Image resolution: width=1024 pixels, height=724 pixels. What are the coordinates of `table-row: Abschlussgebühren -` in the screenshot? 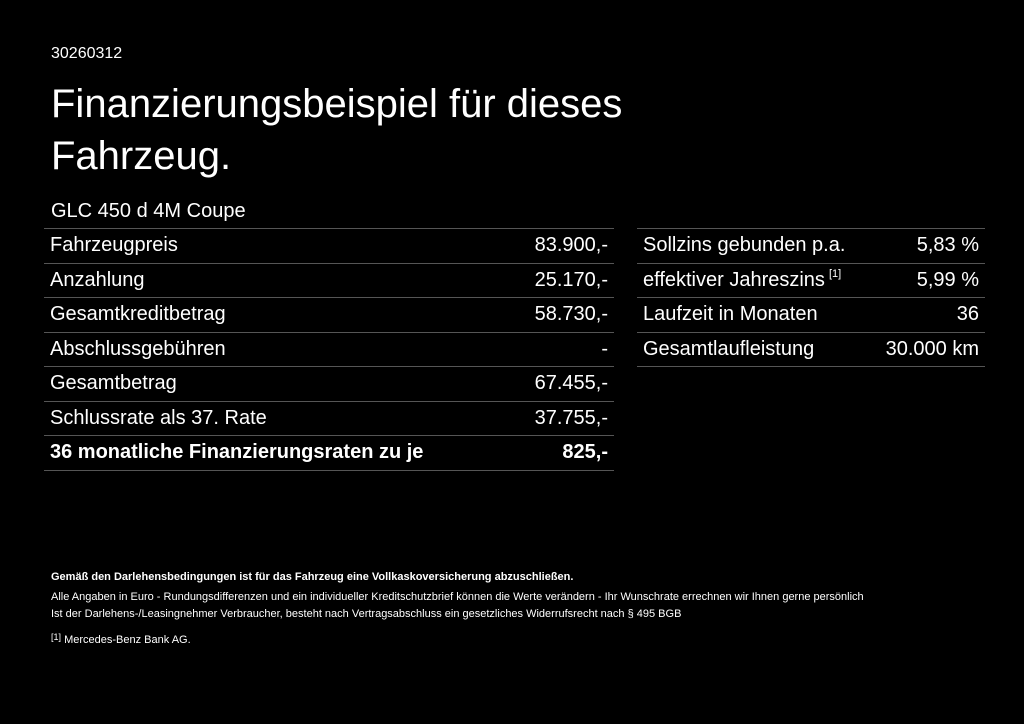 It's located at (329, 350).